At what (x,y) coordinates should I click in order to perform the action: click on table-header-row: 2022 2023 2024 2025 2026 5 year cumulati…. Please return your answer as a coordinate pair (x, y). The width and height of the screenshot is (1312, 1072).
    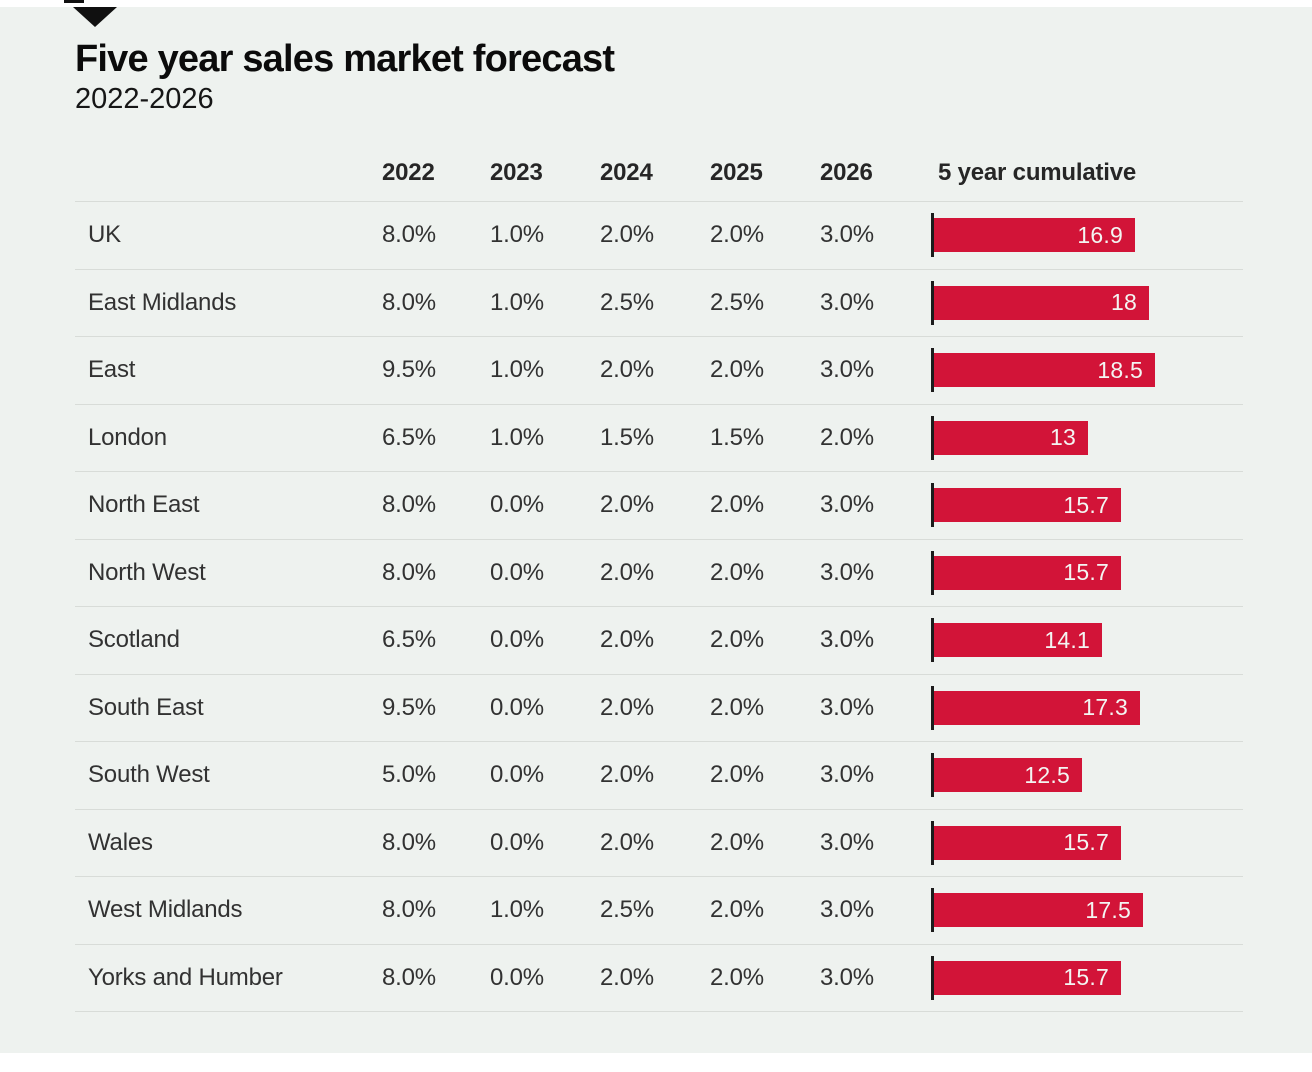
    Looking at the image, I should click on (659, 173).